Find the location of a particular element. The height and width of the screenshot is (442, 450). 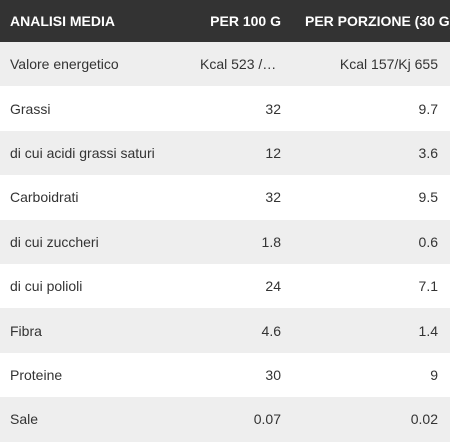

table-row: di cui polioli 24 7.1 is located at coordinates (225, 286).